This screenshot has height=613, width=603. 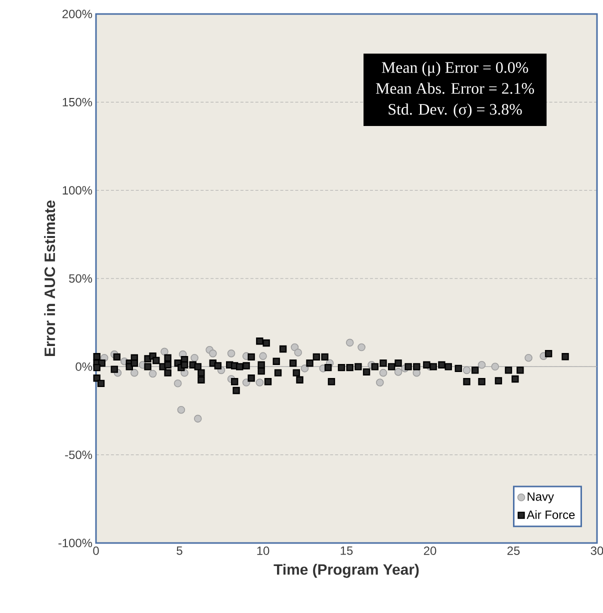 I want to click on y-tick-label: 100%, so click(x=77, y=190).